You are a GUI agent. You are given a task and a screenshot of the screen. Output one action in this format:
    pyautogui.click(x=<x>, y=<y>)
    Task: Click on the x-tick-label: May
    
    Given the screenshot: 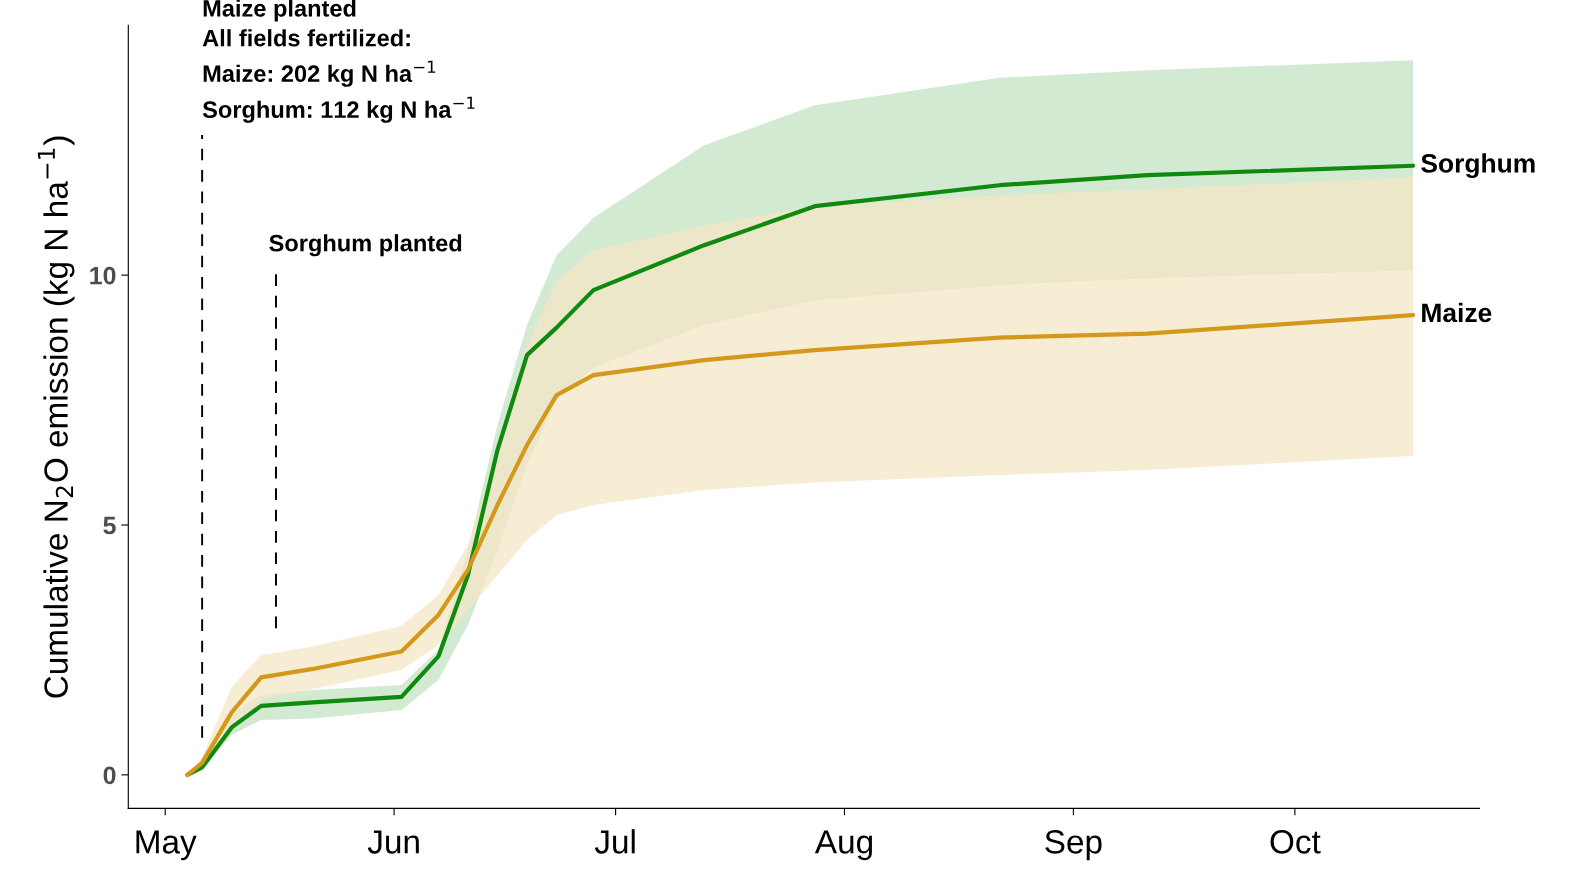 What is the action you would take?
    pyautogui.click(x=166, y=845)
    